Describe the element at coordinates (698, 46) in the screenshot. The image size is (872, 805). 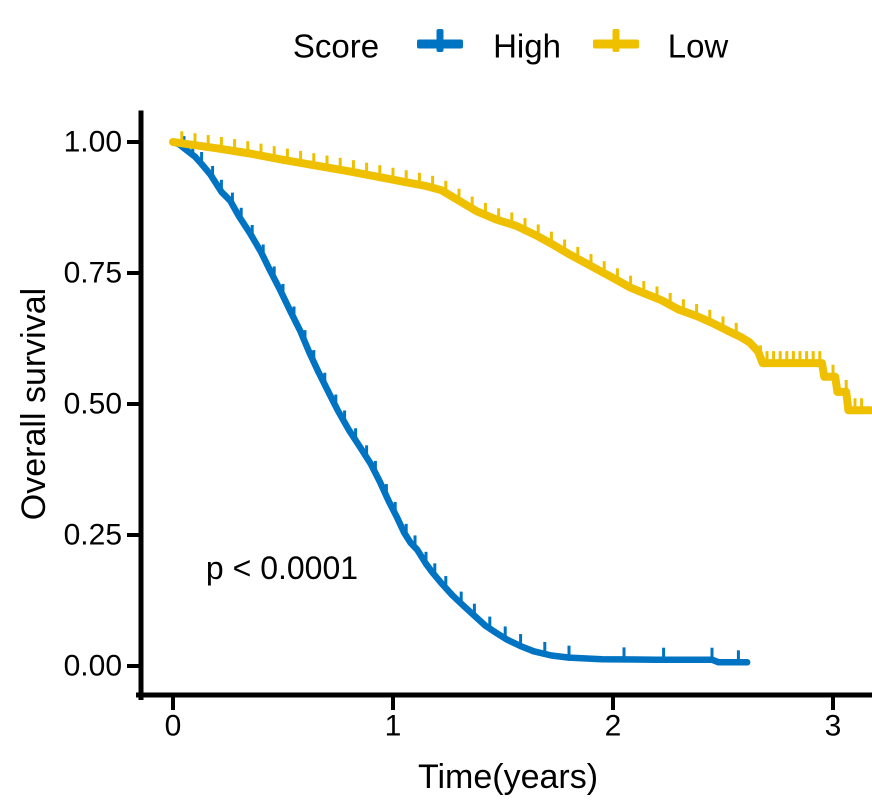
I see `legend-item-low-label: Low` at that location.